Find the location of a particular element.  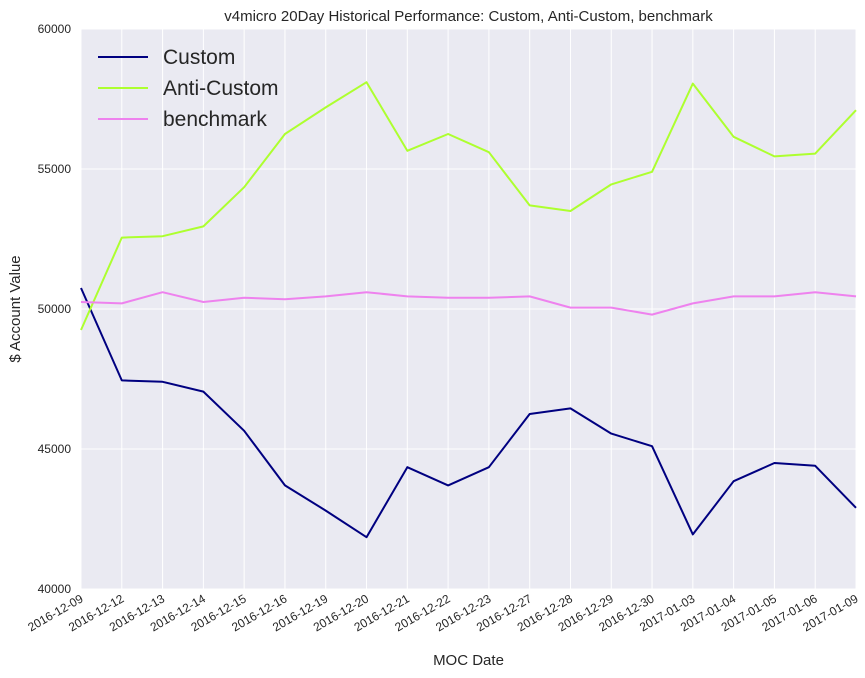

y-axis-ticks: 40000 45000 50000 55000 60000 is located at coordinates (55, 309).